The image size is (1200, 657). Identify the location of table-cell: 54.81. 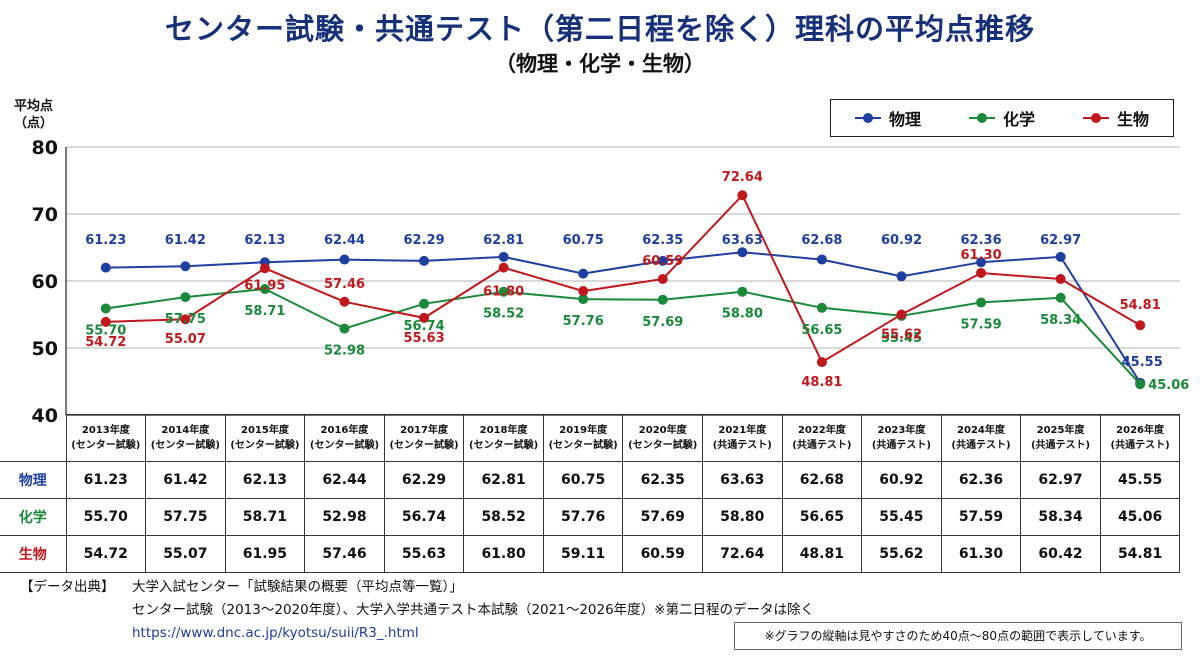
(1140, 554).